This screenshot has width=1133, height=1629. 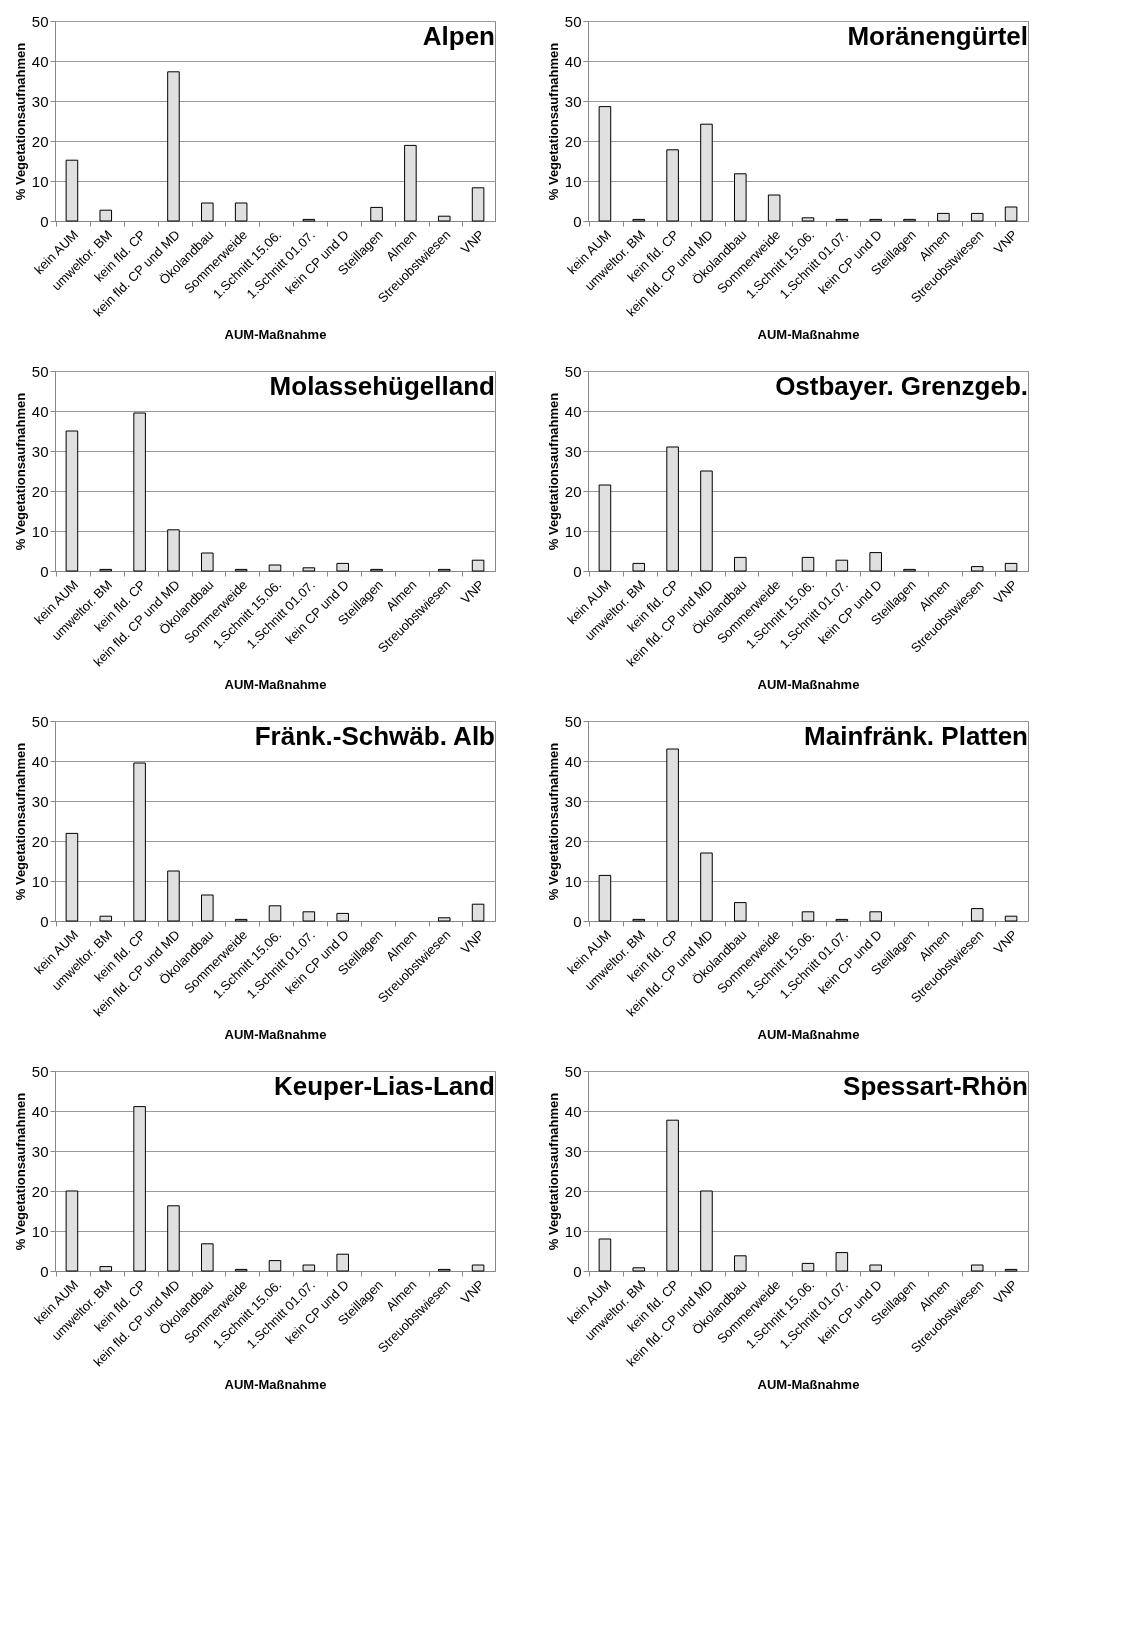 What do you see at coordinates (935, 1086) in the screenshot?
I see `chart-title: Spessart-Rhön` at bounding box center [935, 1086].